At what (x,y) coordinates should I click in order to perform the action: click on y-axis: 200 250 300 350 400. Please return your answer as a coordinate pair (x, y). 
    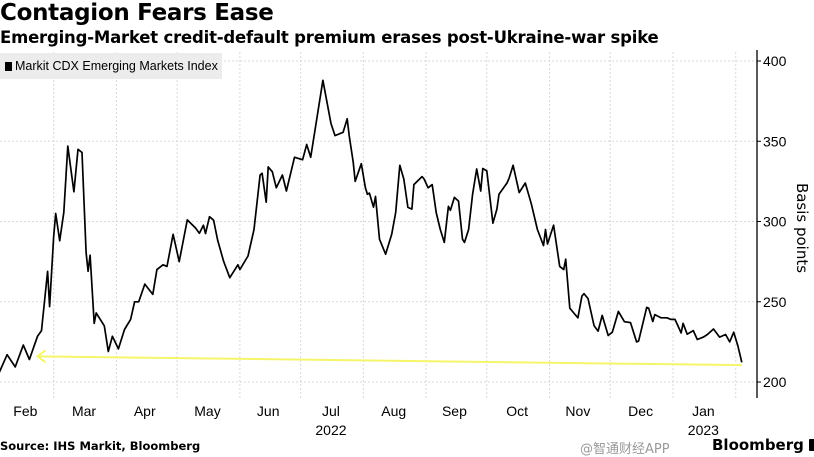
    Looking at the image, I should click on (772, 224).